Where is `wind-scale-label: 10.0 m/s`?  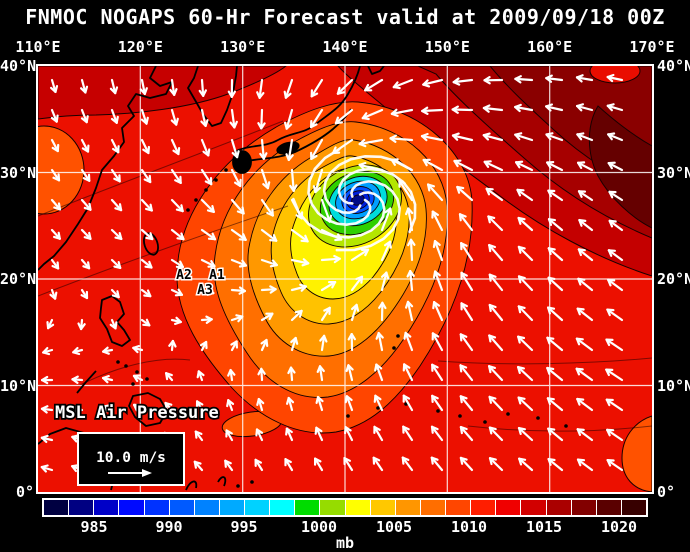
wind-scale-label: 10.0 m/s is located at coordinates (131, 458).